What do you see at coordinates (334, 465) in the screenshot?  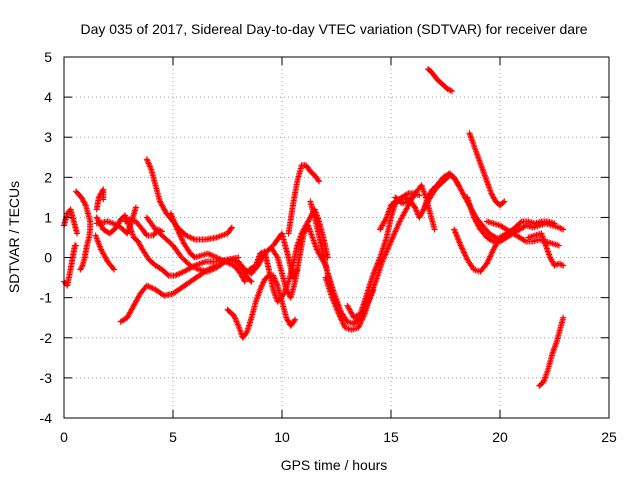 I see `x-axis-label: GPS time / hours` at bounding box center [334, 465].